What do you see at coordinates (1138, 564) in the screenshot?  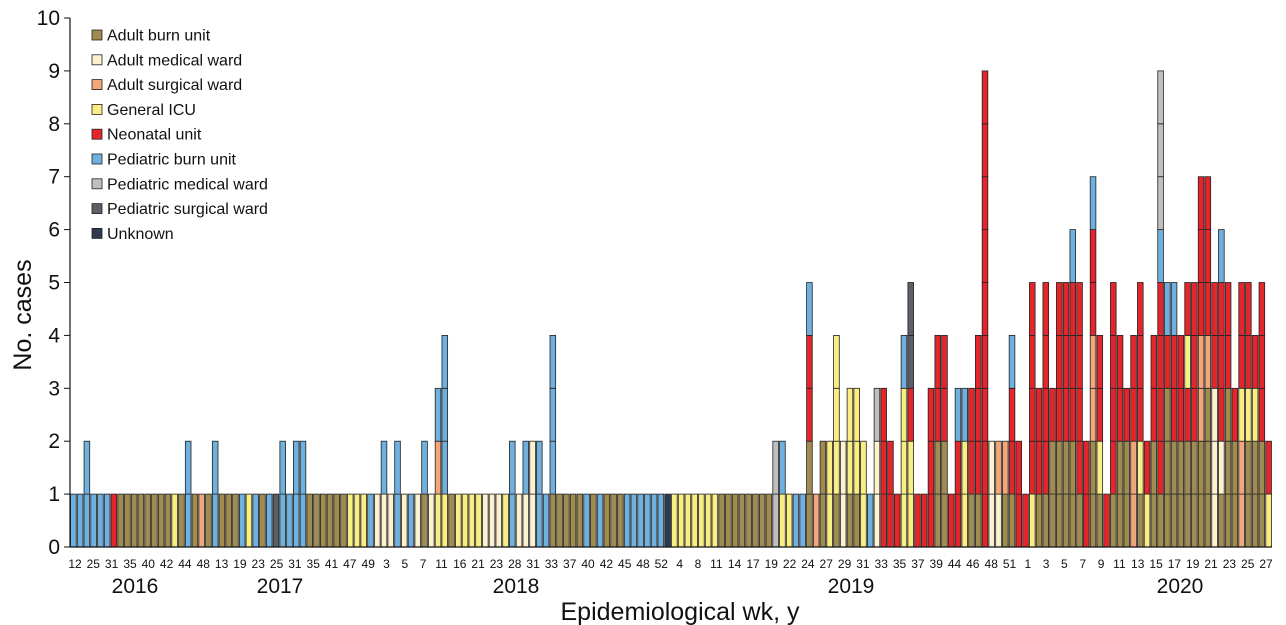 I see `x-tick-label: 13` at bounding box center [1138, 564].